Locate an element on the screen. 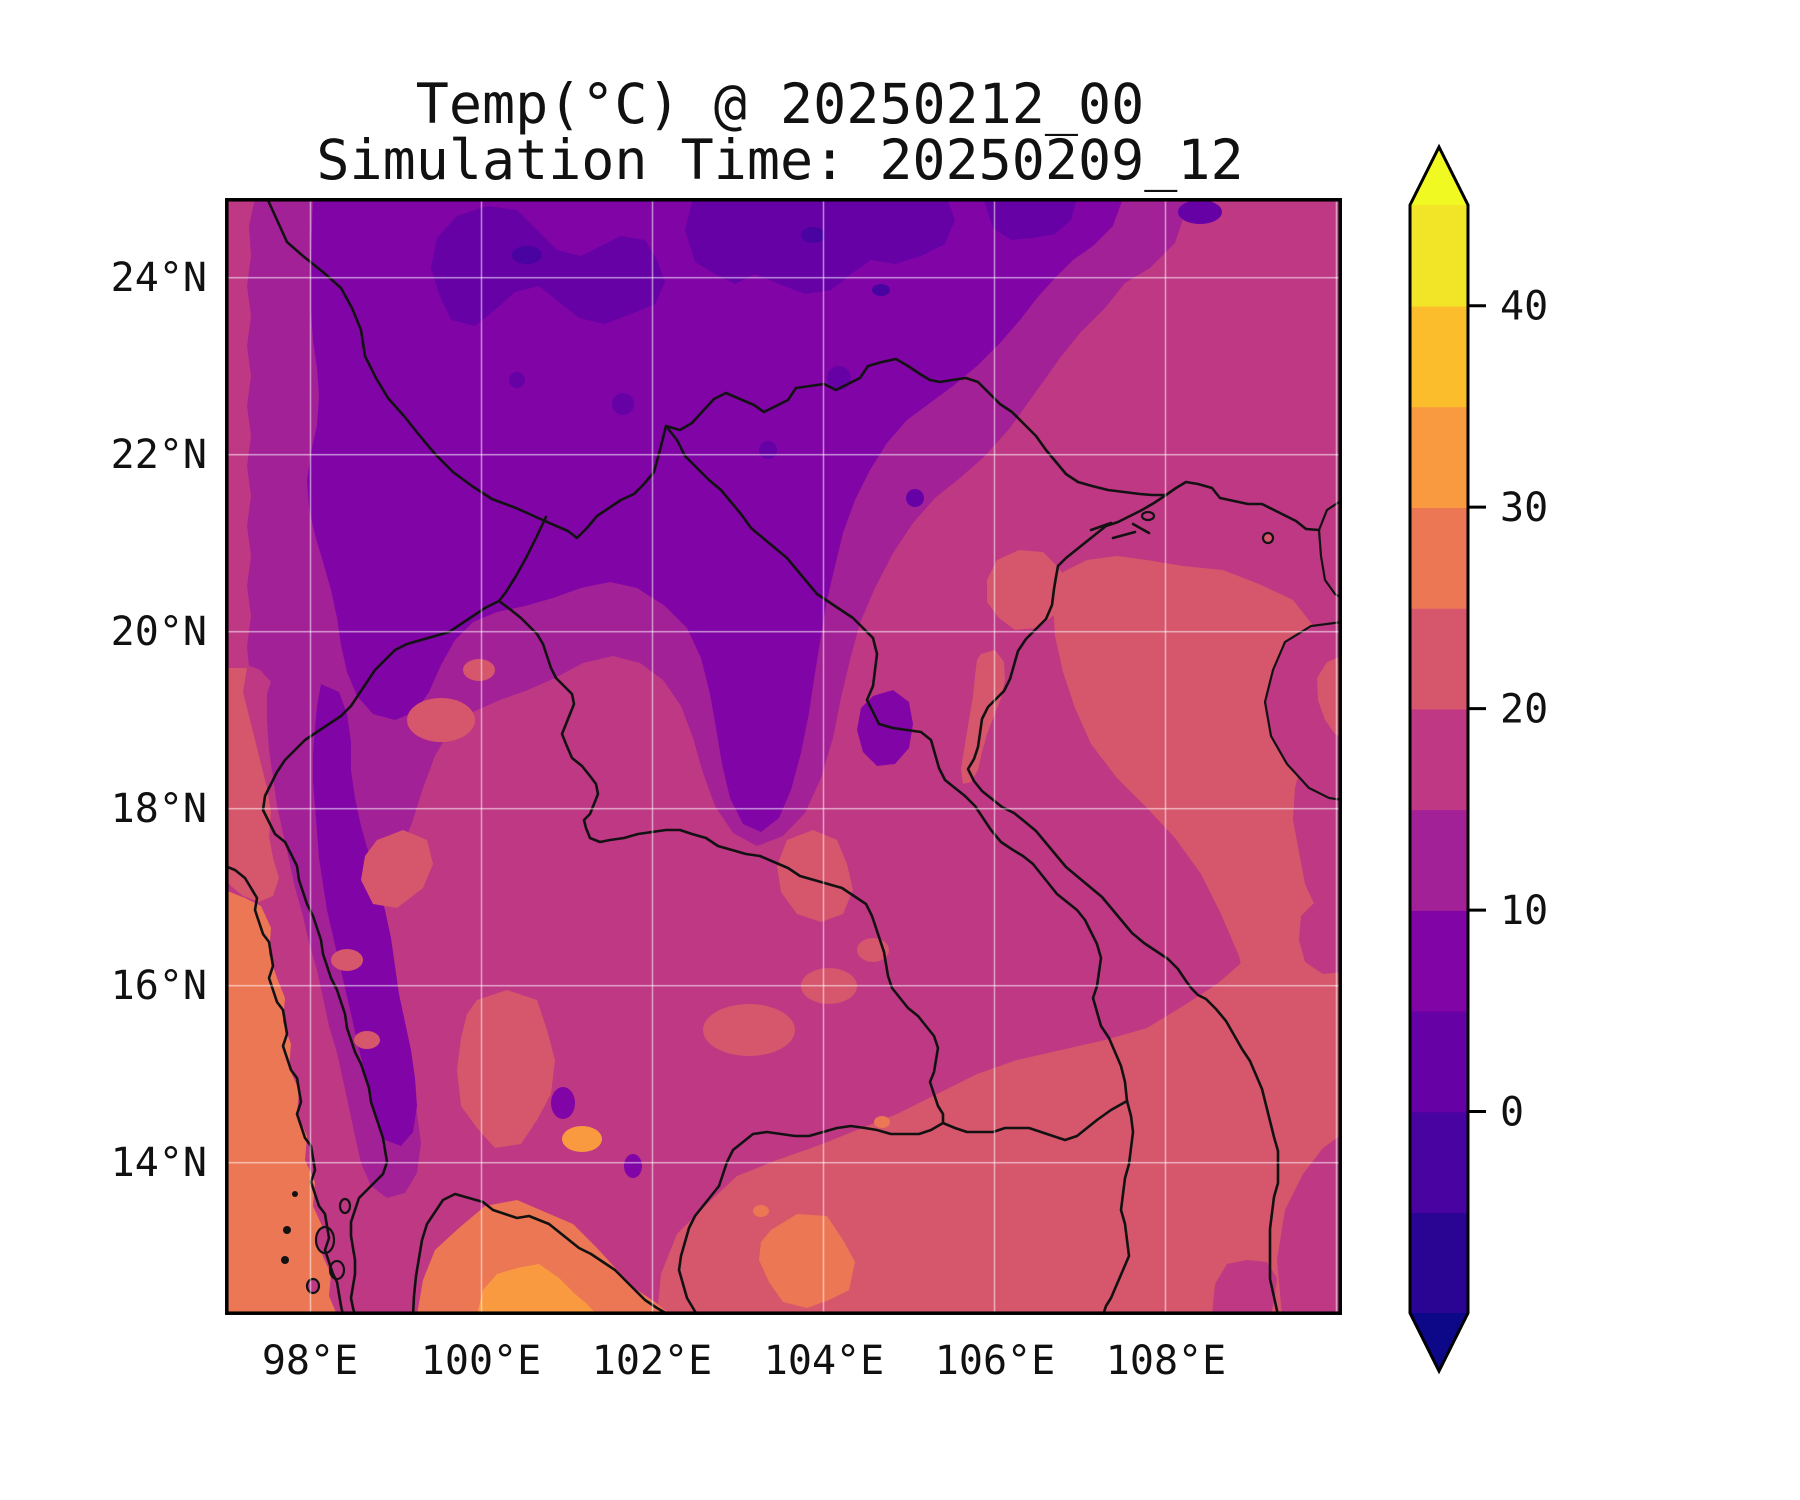 The height and width of the screenshot is (1500, 1800). coastline-gulf-of-thailand is located at coordinates (541, 1253).